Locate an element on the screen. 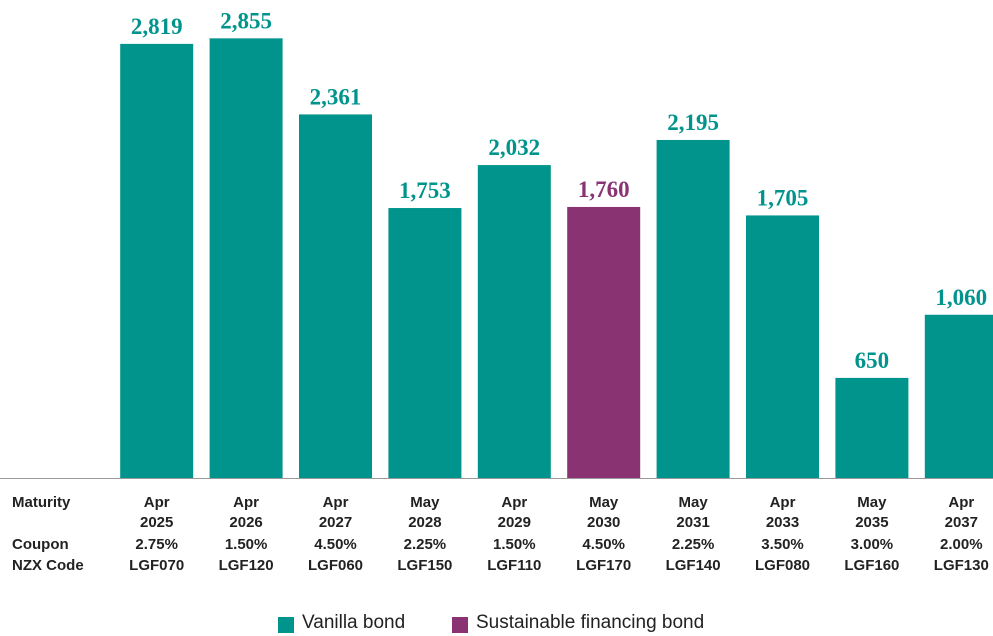 The height and width of the screenshot is (636, 993). x-tick-label: Apr 2026 is located at coordinates (246, 512).